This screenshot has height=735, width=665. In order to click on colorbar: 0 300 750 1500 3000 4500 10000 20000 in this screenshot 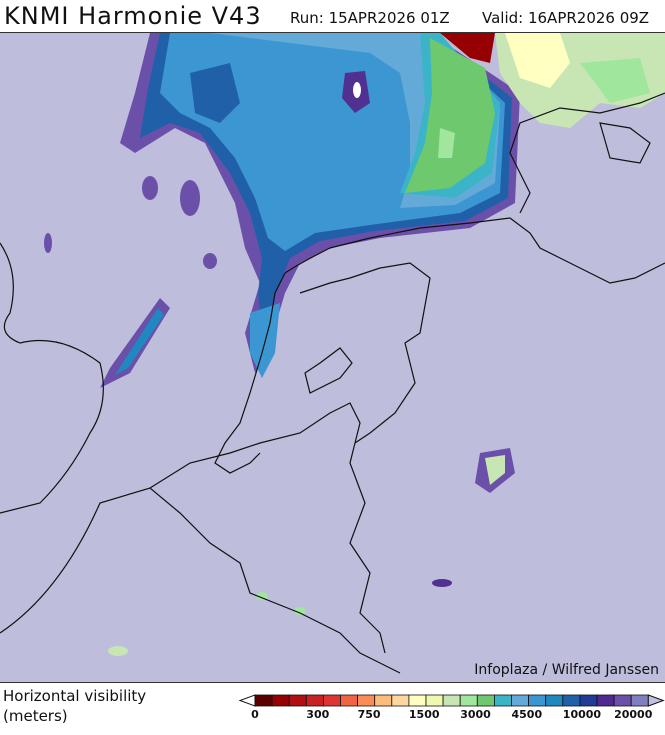, I will do `click(451, 707)`.